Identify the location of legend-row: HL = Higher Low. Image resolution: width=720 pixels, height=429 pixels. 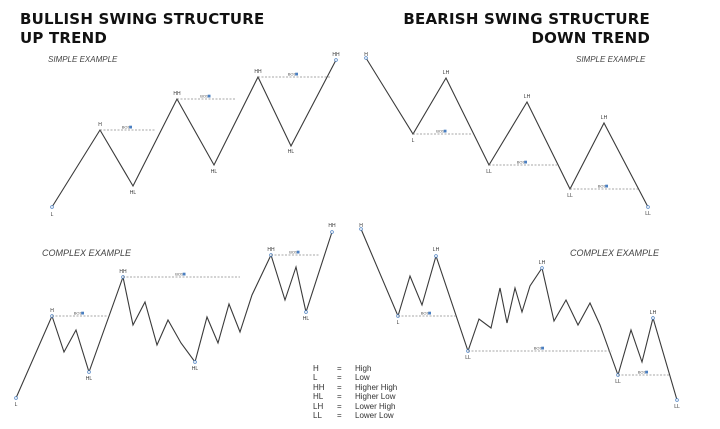
(355, 396).